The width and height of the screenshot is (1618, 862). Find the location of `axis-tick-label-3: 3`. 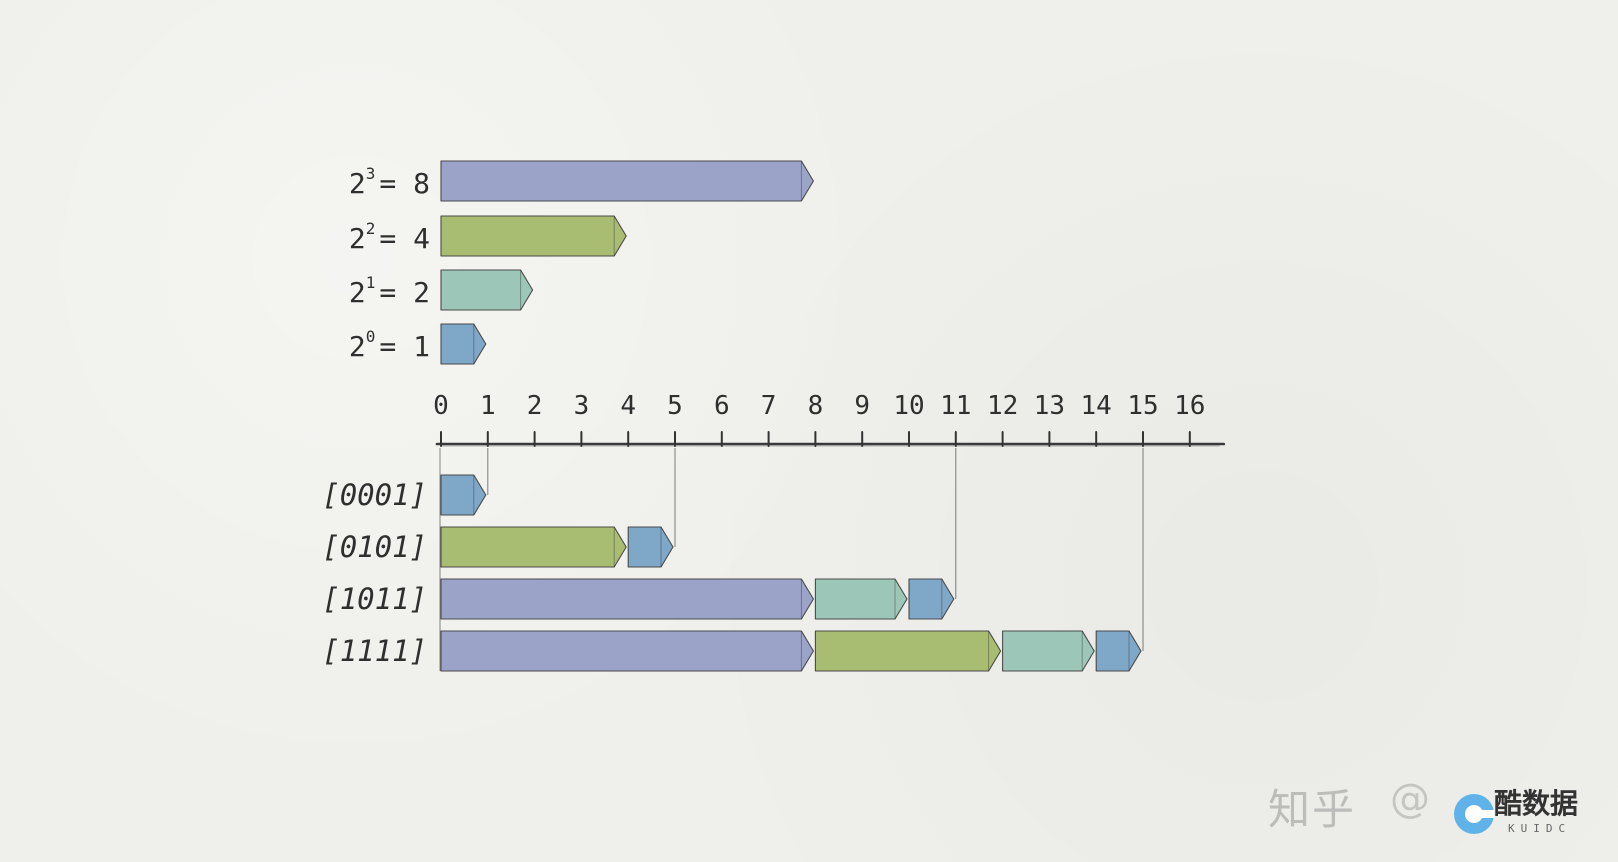

axis-tick-label-3: 3 is located at coordinates (582, 406).